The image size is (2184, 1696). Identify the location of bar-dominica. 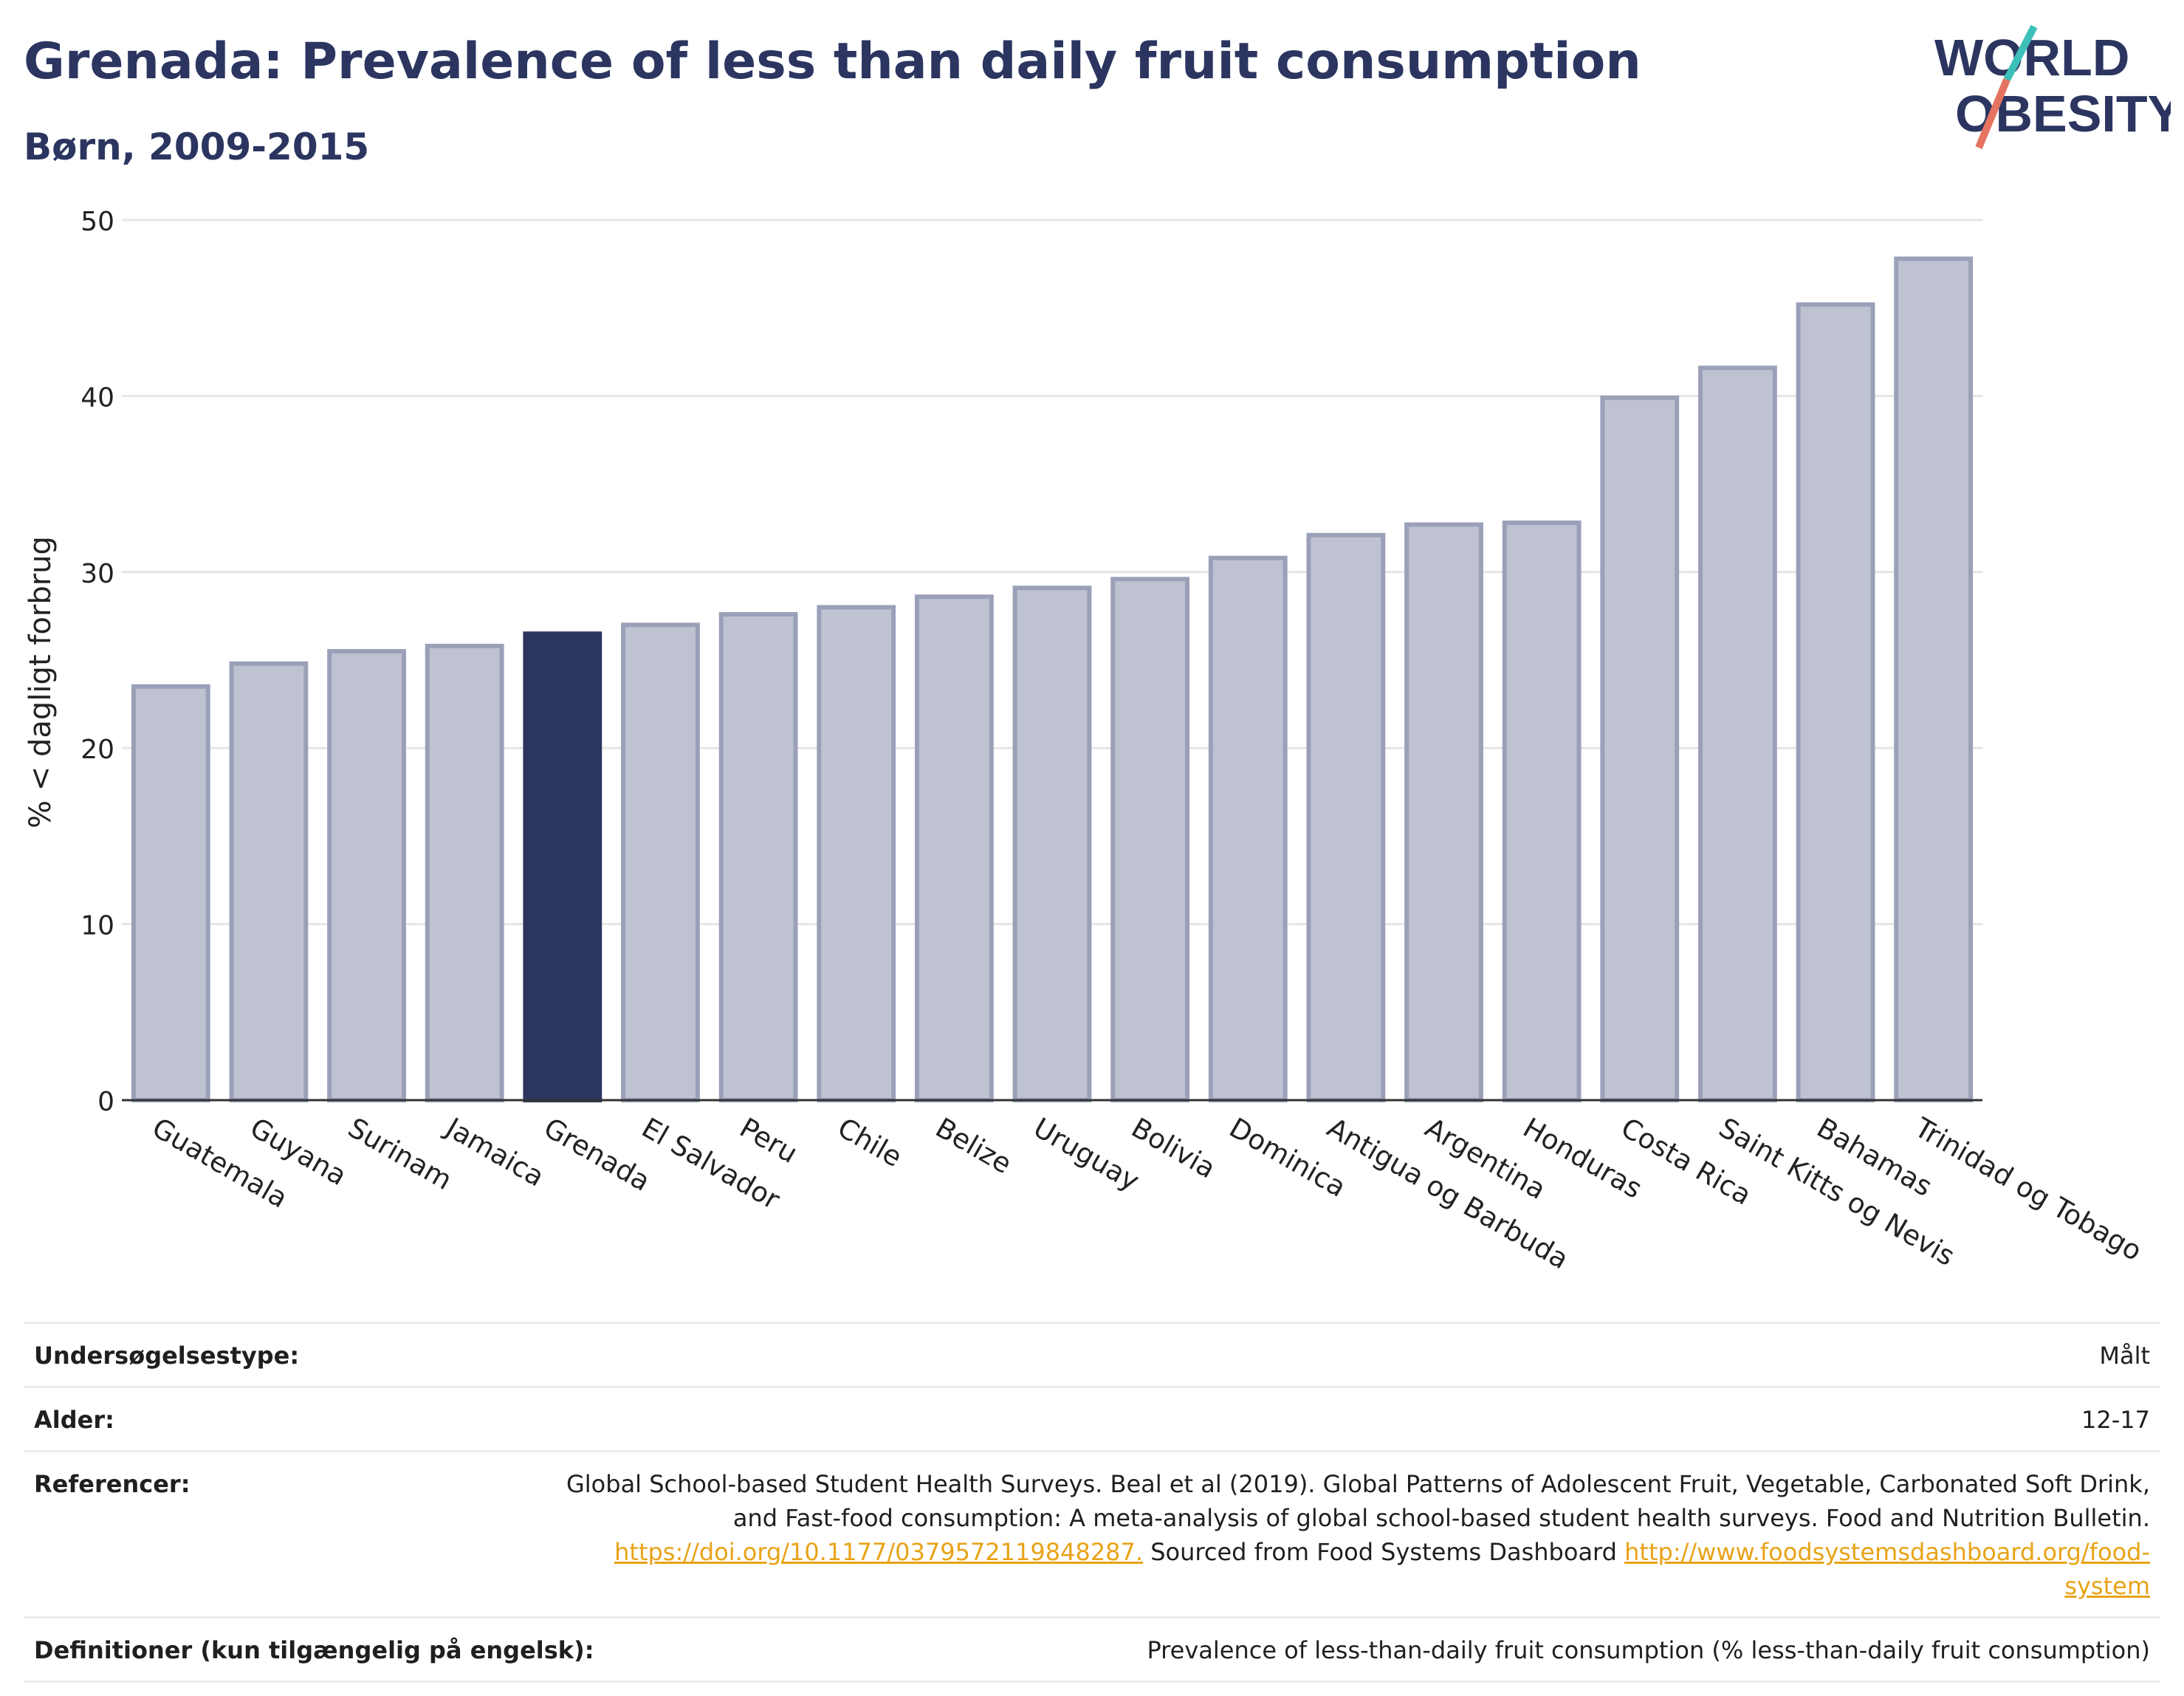
(1248, 828).